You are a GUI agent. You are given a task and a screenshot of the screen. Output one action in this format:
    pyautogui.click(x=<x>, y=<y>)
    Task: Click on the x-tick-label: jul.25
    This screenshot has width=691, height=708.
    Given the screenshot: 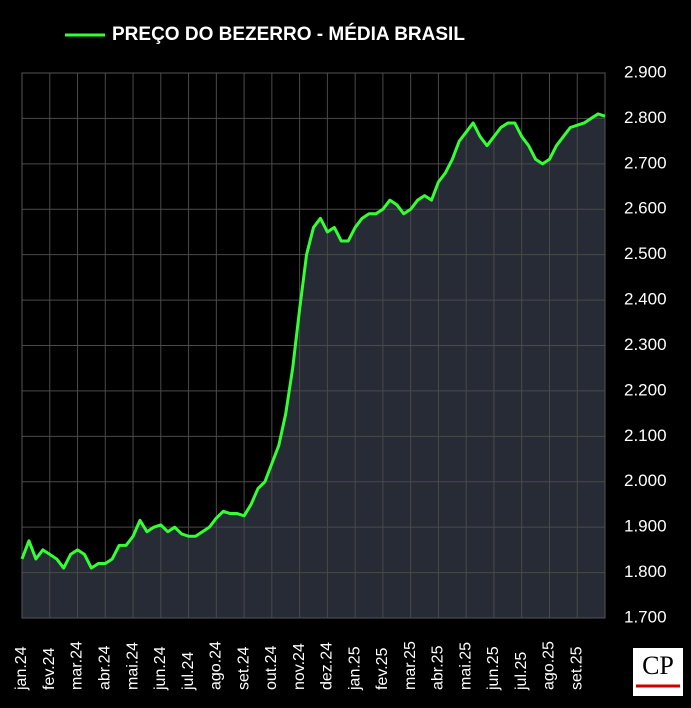 What is the action you would take?
    pyautogui.click(x=521, y=671)
    